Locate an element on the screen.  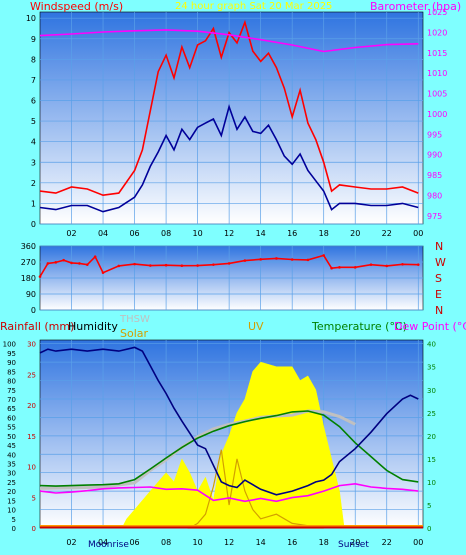
humidity-y-tick: 70 is located at coordinates (11, 400).